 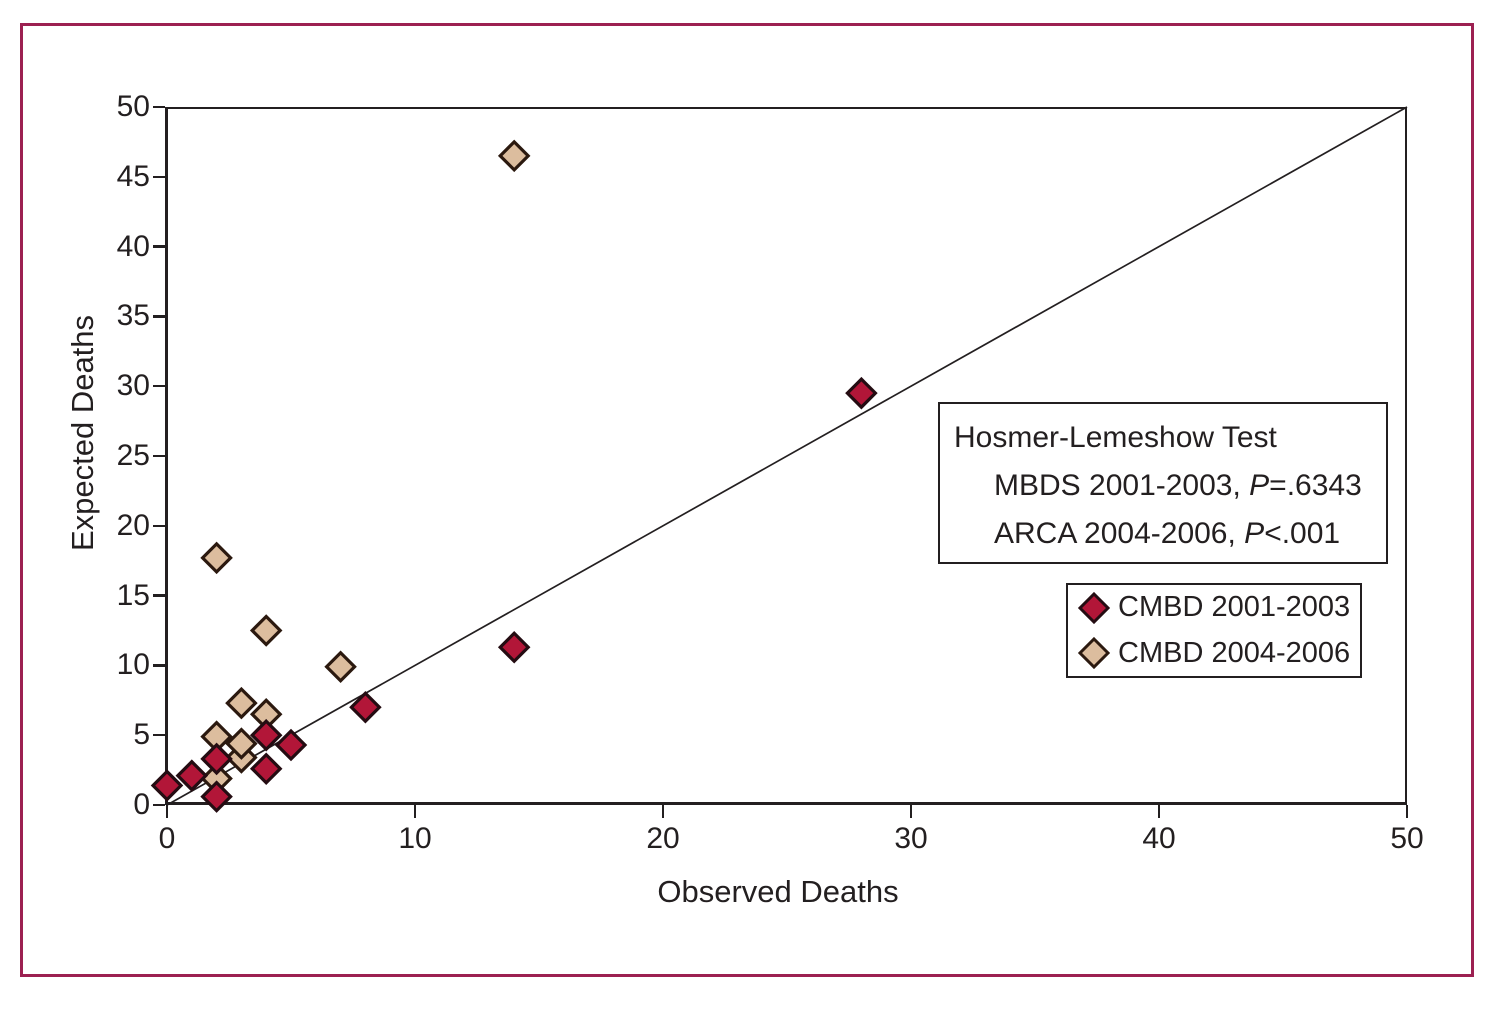 I want to click on y-tick-label: 30, so click(x=133, y=386).